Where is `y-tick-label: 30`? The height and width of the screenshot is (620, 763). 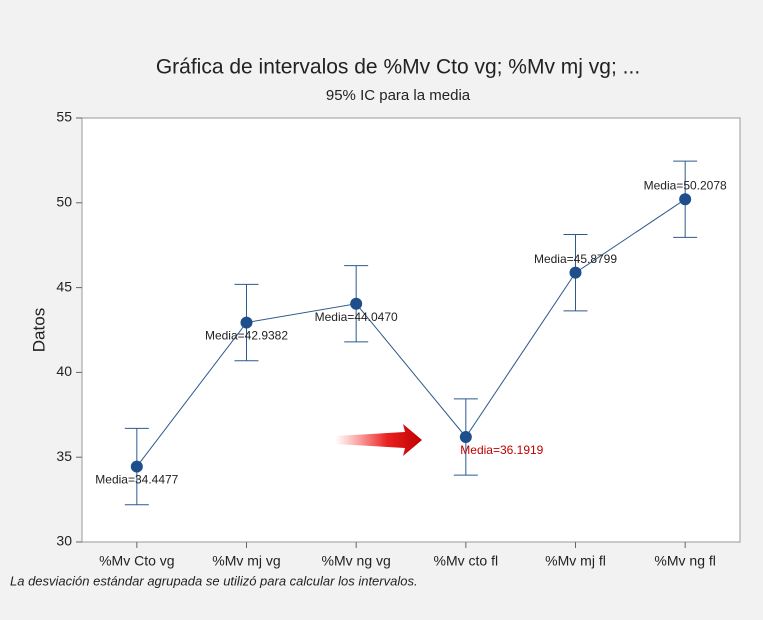 y-tick-label: 30 is located at coordinates (64, 541).